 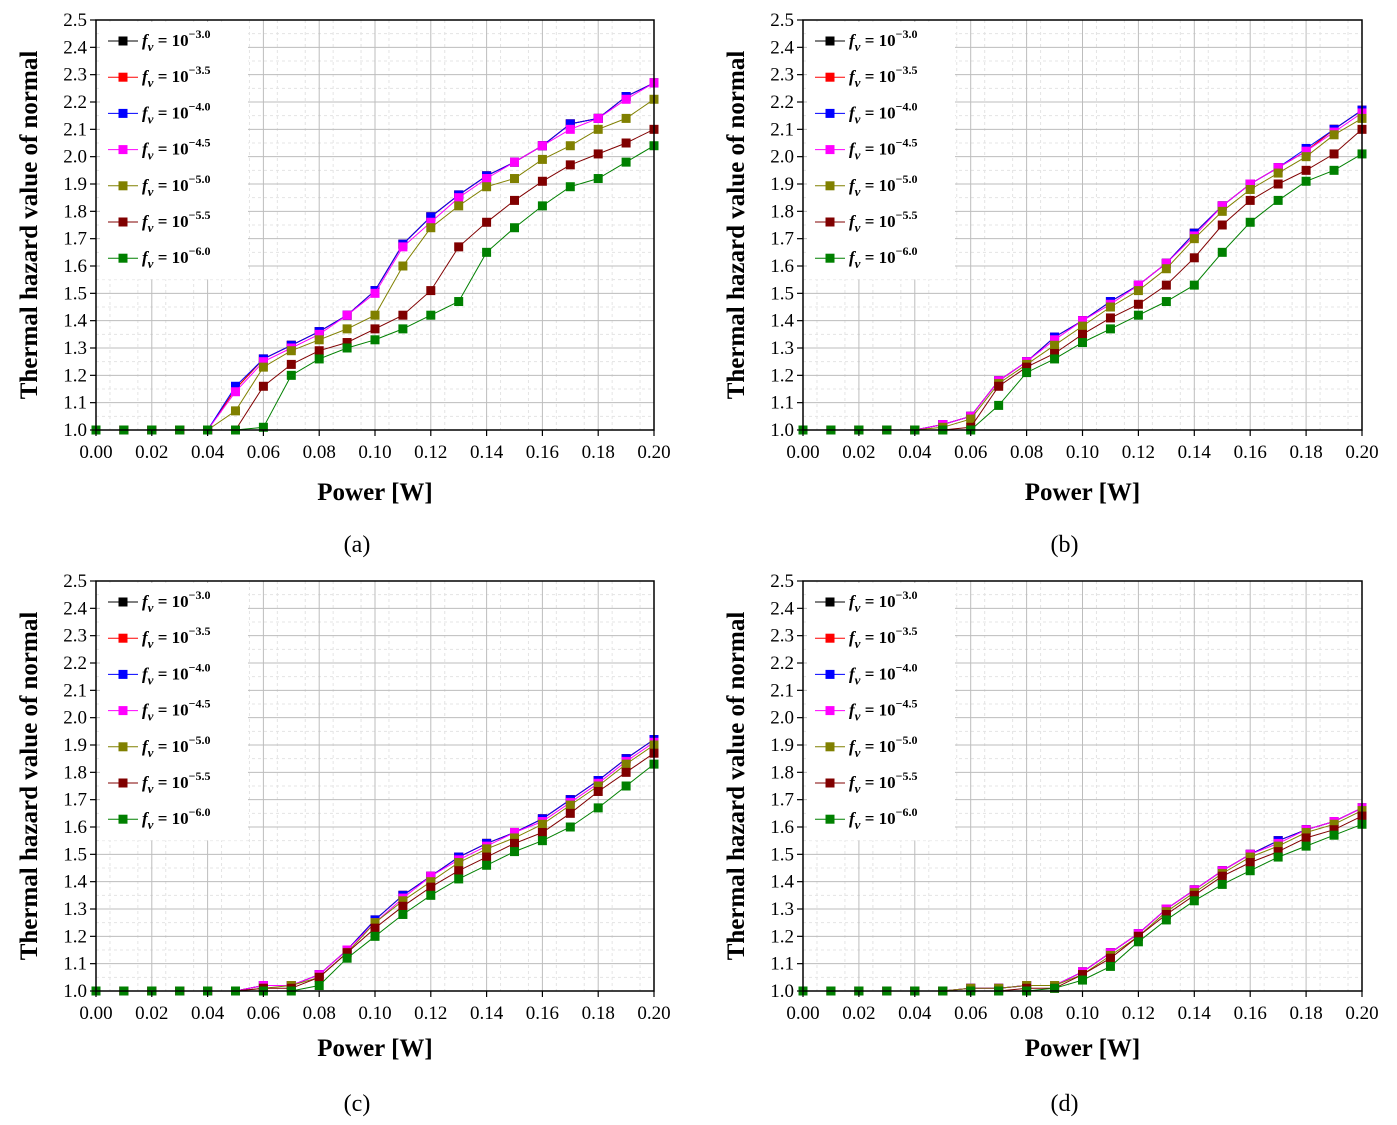 I want to click on y-tick-label: 2.1, so click(x=75, y=129).